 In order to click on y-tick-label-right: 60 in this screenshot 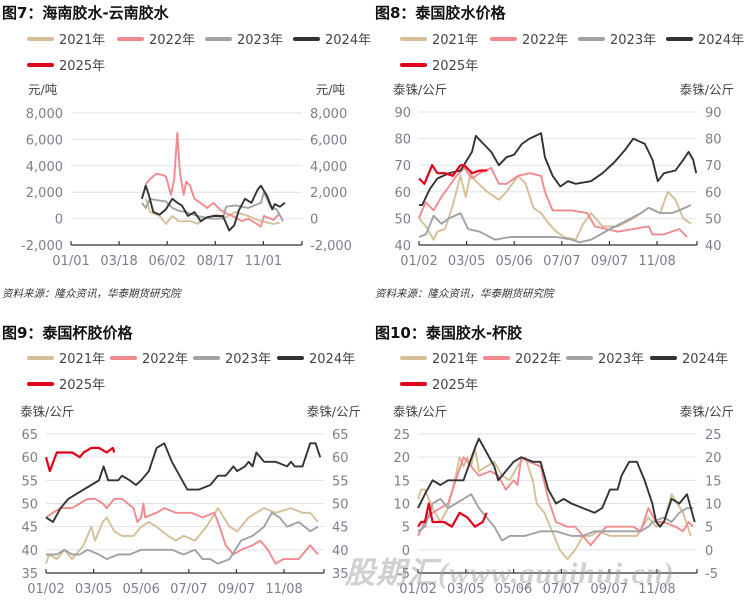, I will do `click(340, 458)`.